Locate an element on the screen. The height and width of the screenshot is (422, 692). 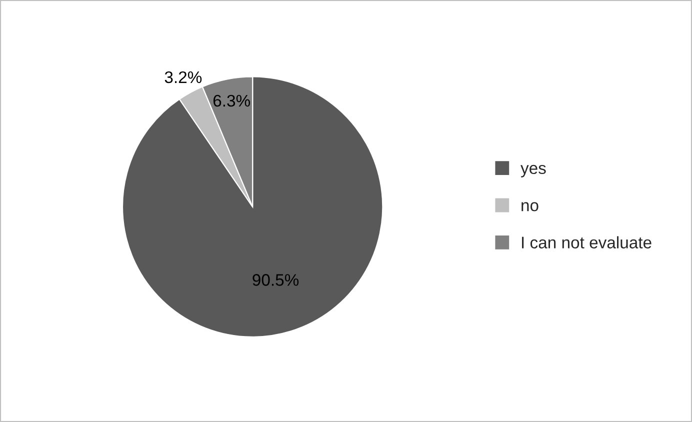
legend-label: yes is located at coordinates (533, 171).